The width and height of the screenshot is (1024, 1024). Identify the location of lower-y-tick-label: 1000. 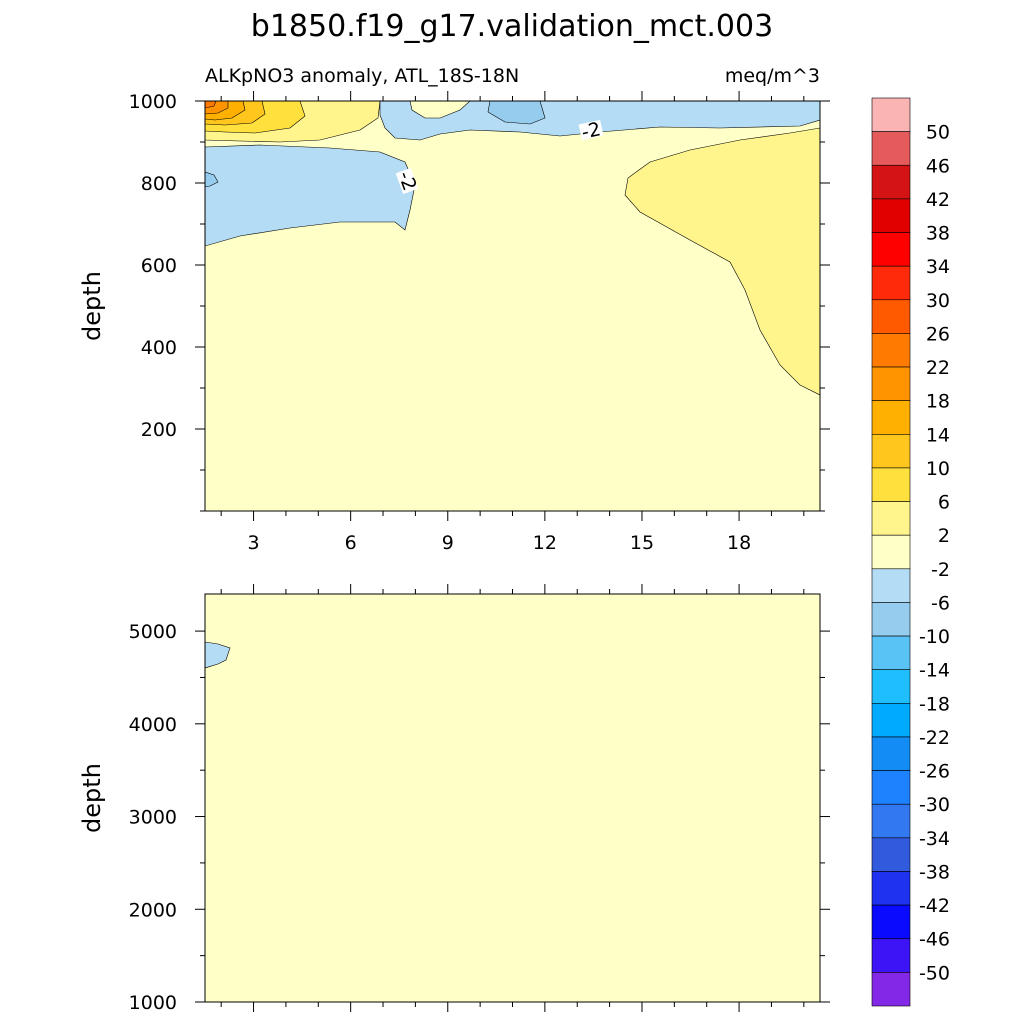
(153, 1003).